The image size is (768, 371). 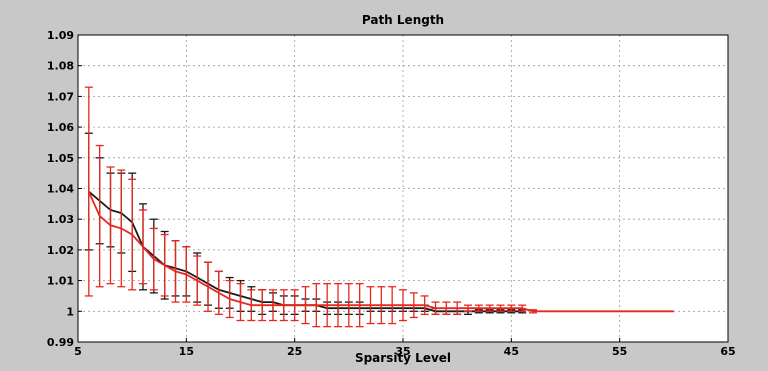 I want to click on y-tick-label: 1.09, so click(x=60, y=35).